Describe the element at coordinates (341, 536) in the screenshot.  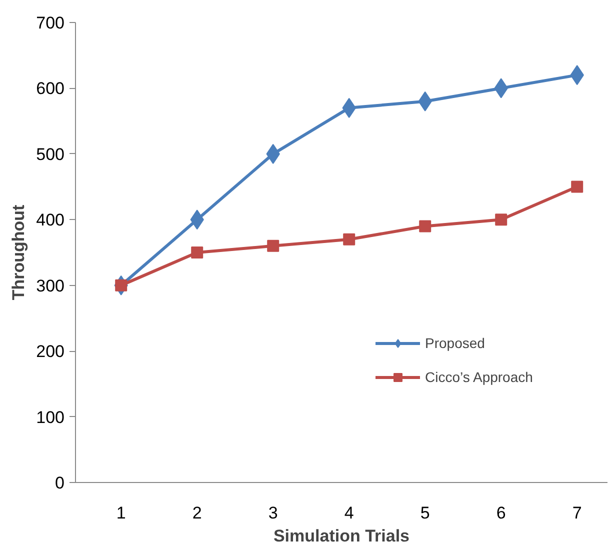
I see `x-axis-title: Simulation Trials` at that location.